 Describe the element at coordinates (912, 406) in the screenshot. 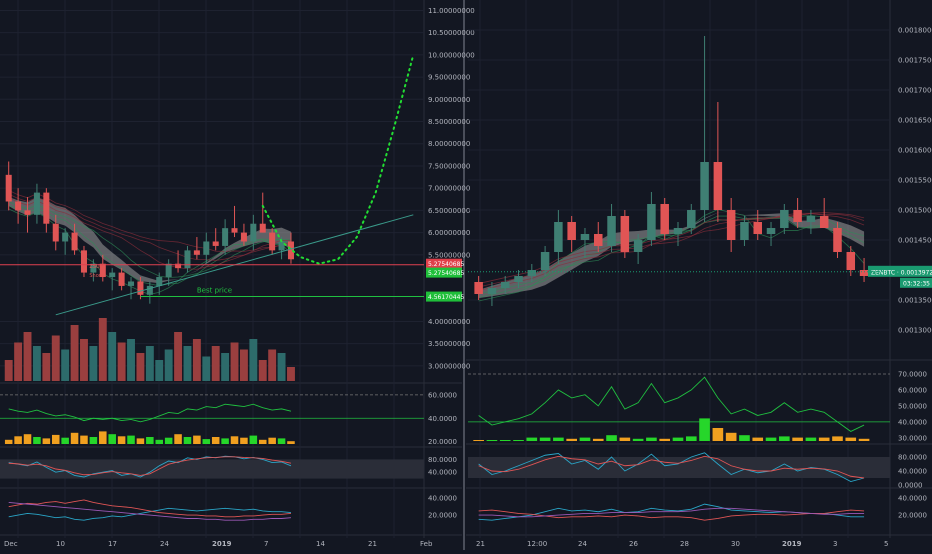

I see `rsi-axis-label: 50.0000` at that location.